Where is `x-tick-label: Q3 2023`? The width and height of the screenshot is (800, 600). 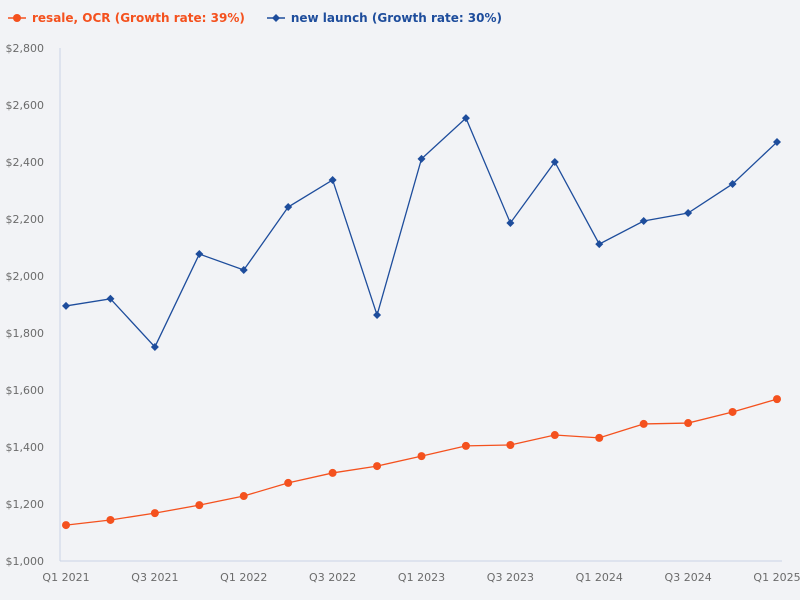 x-tick-label: Q3 2023 is located at coordinates (510, 577).